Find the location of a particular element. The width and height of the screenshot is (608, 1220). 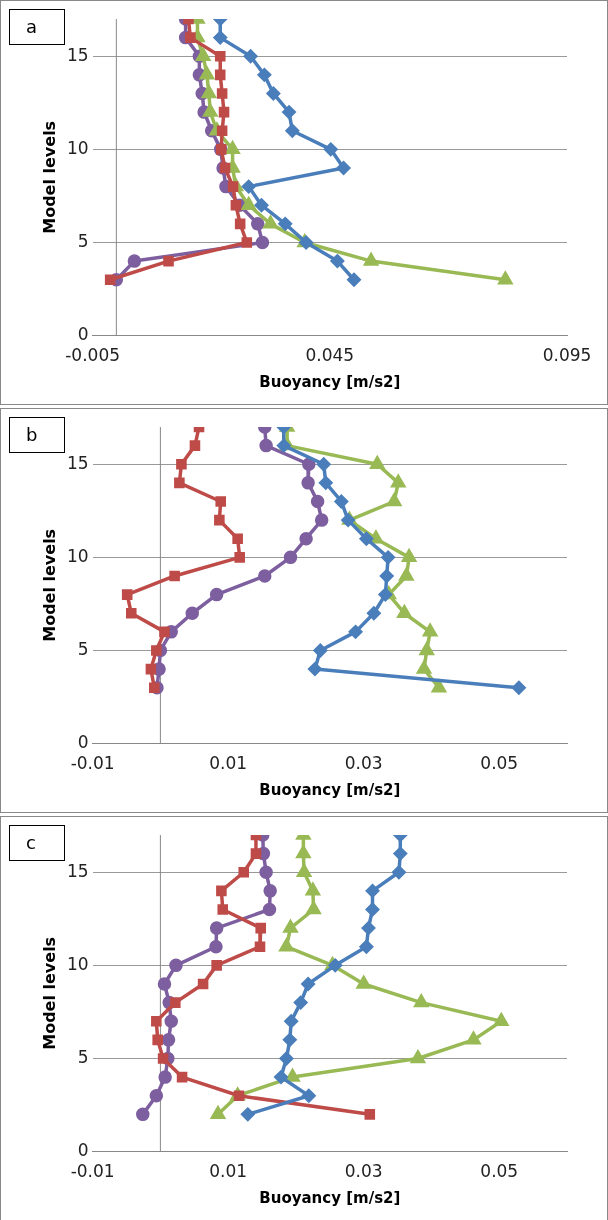

chart-title: a is located at coordinates (37, 27).